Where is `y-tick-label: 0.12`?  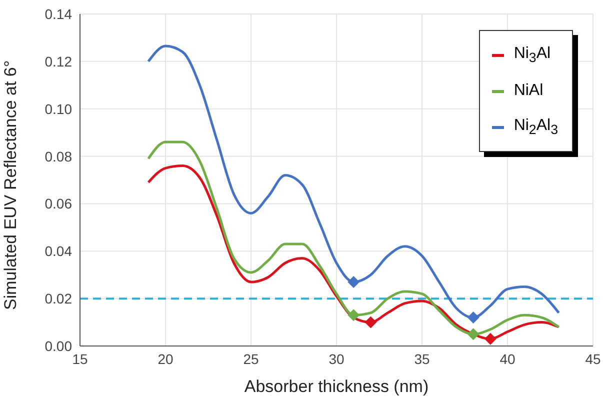
y-tick-label: 0.12 is located at coordinates (58, 61).